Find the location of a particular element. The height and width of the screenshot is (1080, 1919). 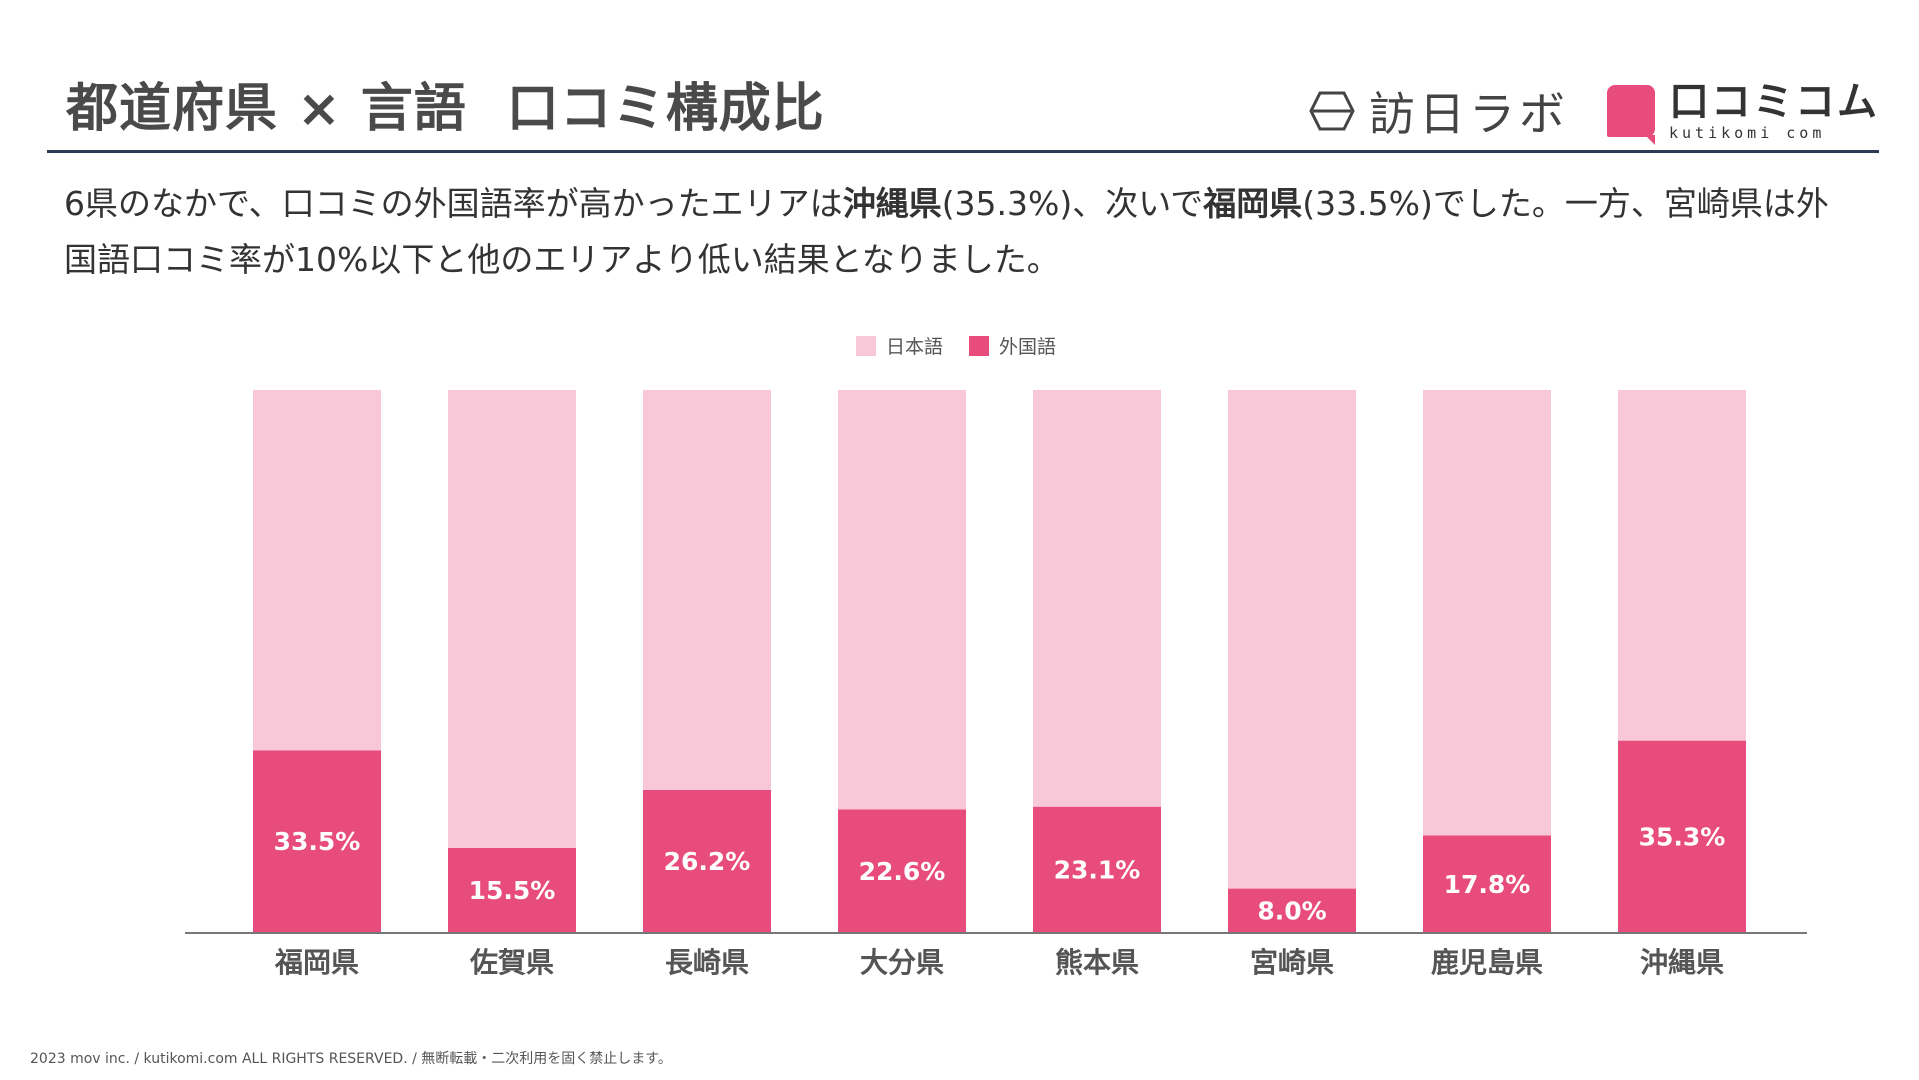

category-label: 佐賀県 is located at coordinates (511, 962).